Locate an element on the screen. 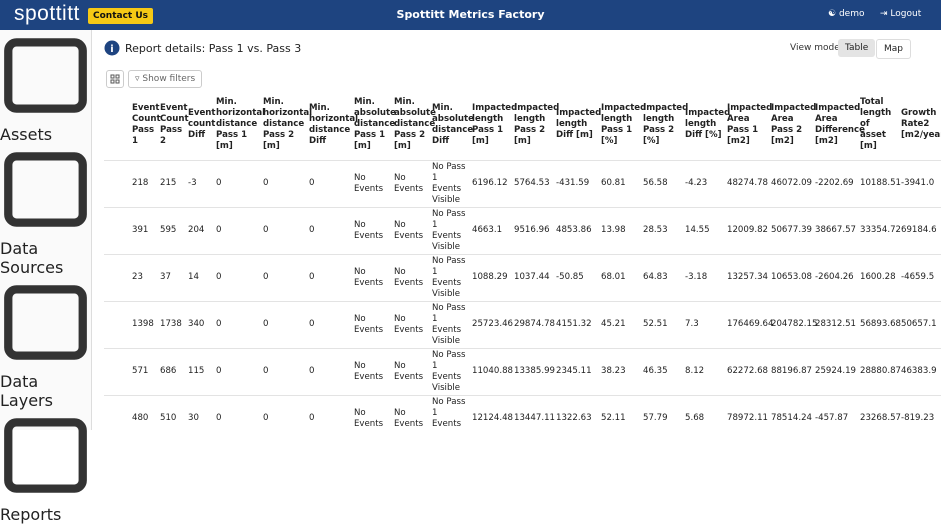 Image resolution: width=941 pixels, height=524 pixels. column-header: Min. horizontal distance Diff is located at coordinates (334, 124).